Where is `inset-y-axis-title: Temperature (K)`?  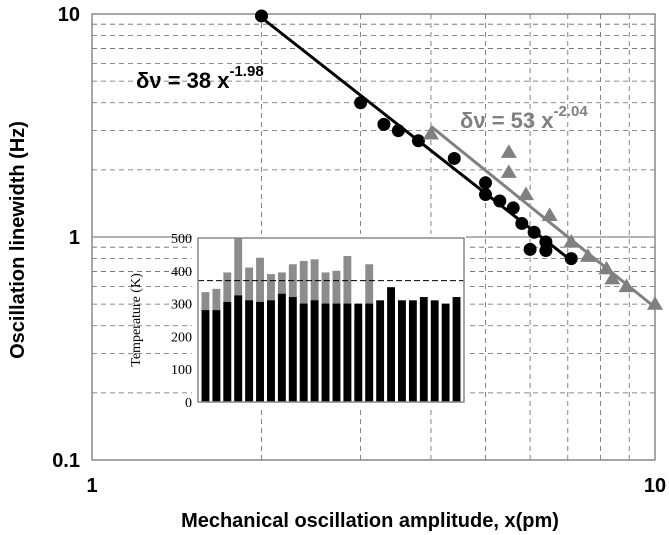 inset-y-axis-title: Temperature (K) is located at coordinates (136, 320).